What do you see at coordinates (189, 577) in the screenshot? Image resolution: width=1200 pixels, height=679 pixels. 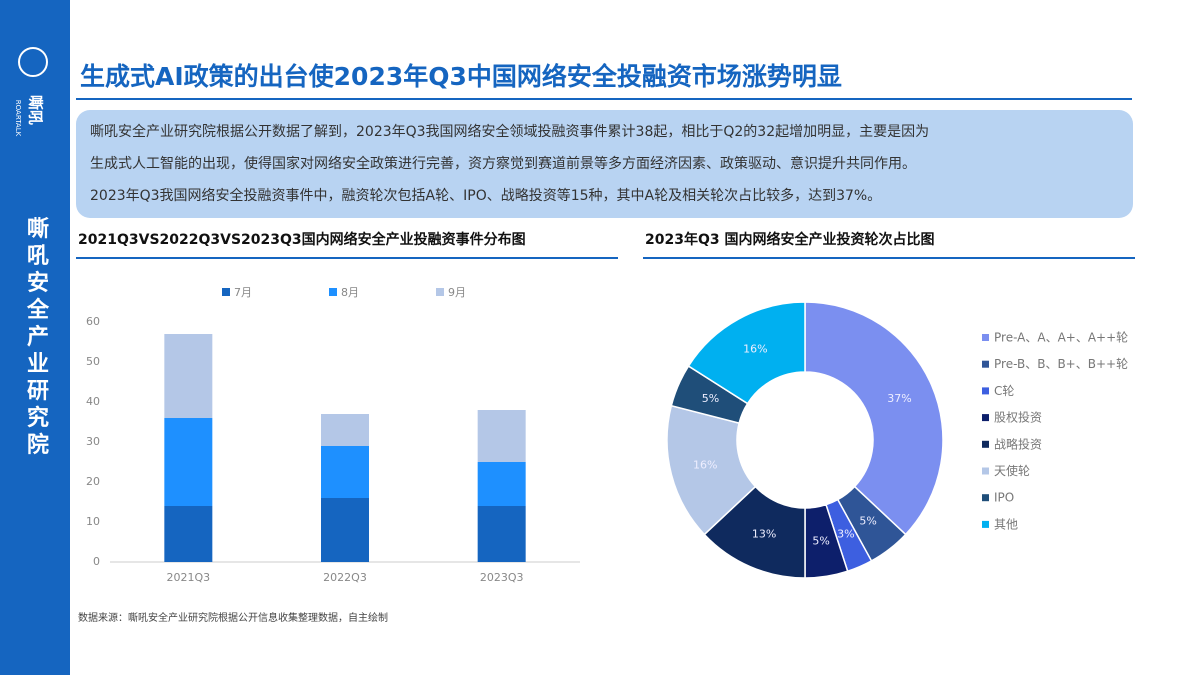 I see `x-tick-label: 2021Q3` at bounding box center [189, 577].